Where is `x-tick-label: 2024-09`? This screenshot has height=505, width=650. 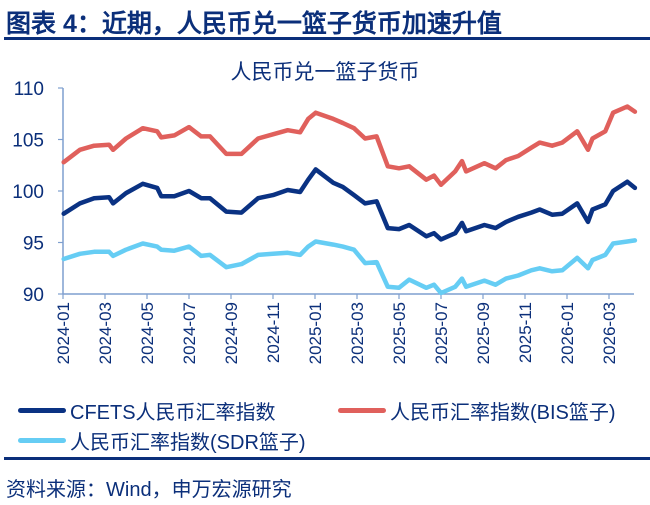
x-tick-label: 2024-09 is located at coordinates (231, 333).